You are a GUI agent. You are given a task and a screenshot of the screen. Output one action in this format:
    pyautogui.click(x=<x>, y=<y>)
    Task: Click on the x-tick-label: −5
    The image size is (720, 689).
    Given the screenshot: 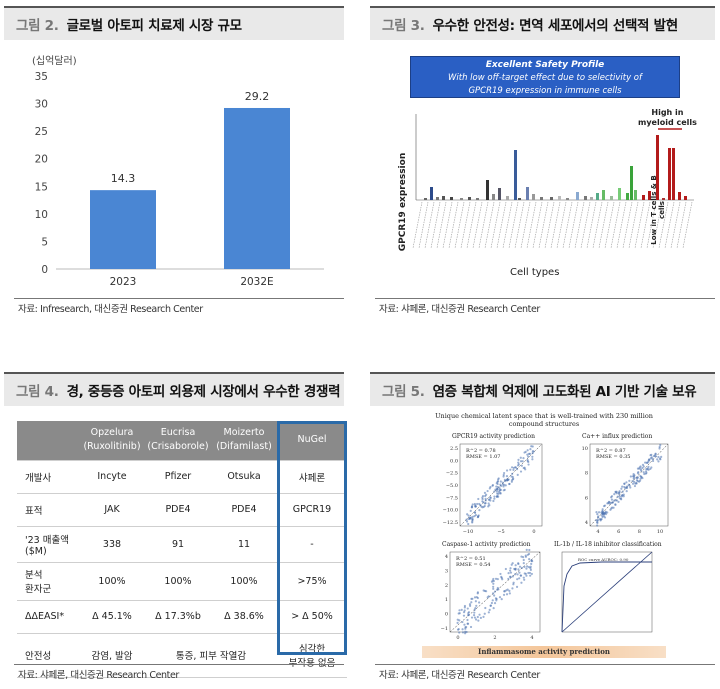 What is the action you would take?
    pyautogui.click(x=500, y=532)
    